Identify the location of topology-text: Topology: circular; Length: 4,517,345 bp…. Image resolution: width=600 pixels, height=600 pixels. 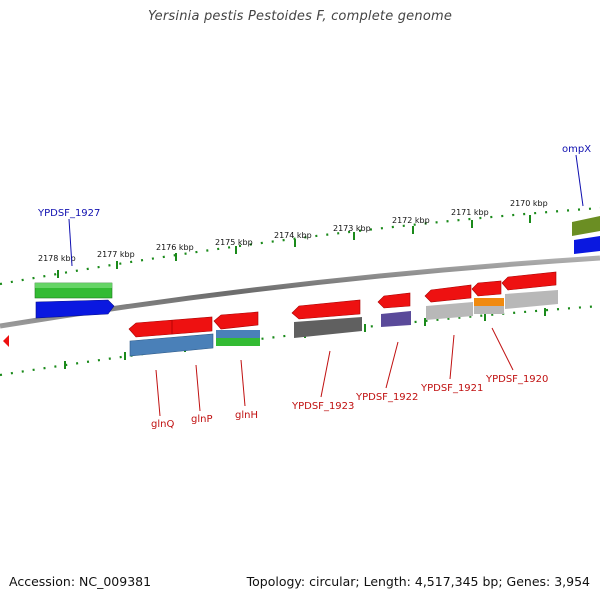
(418, 581).